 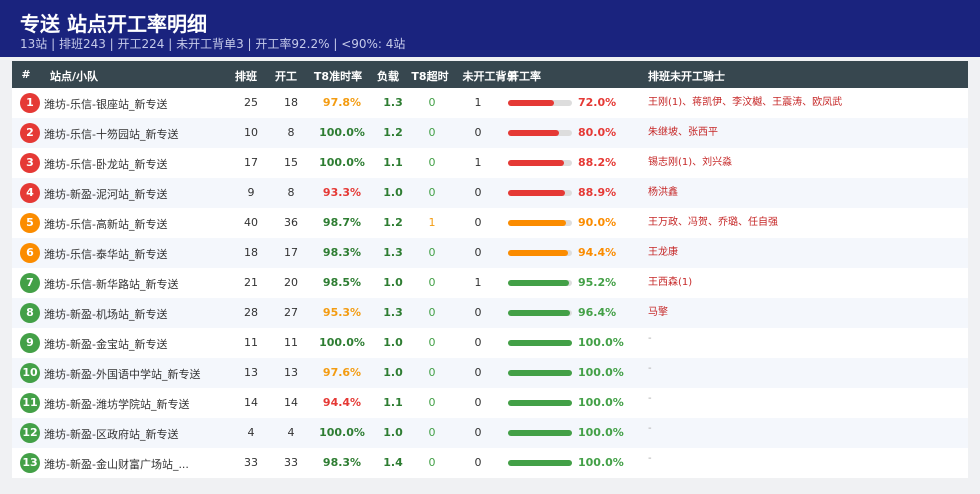 What do you see at coordinates (663, 252) in the screenshot?
I see `riders: 王龙康` at bounding box center [663, 252].